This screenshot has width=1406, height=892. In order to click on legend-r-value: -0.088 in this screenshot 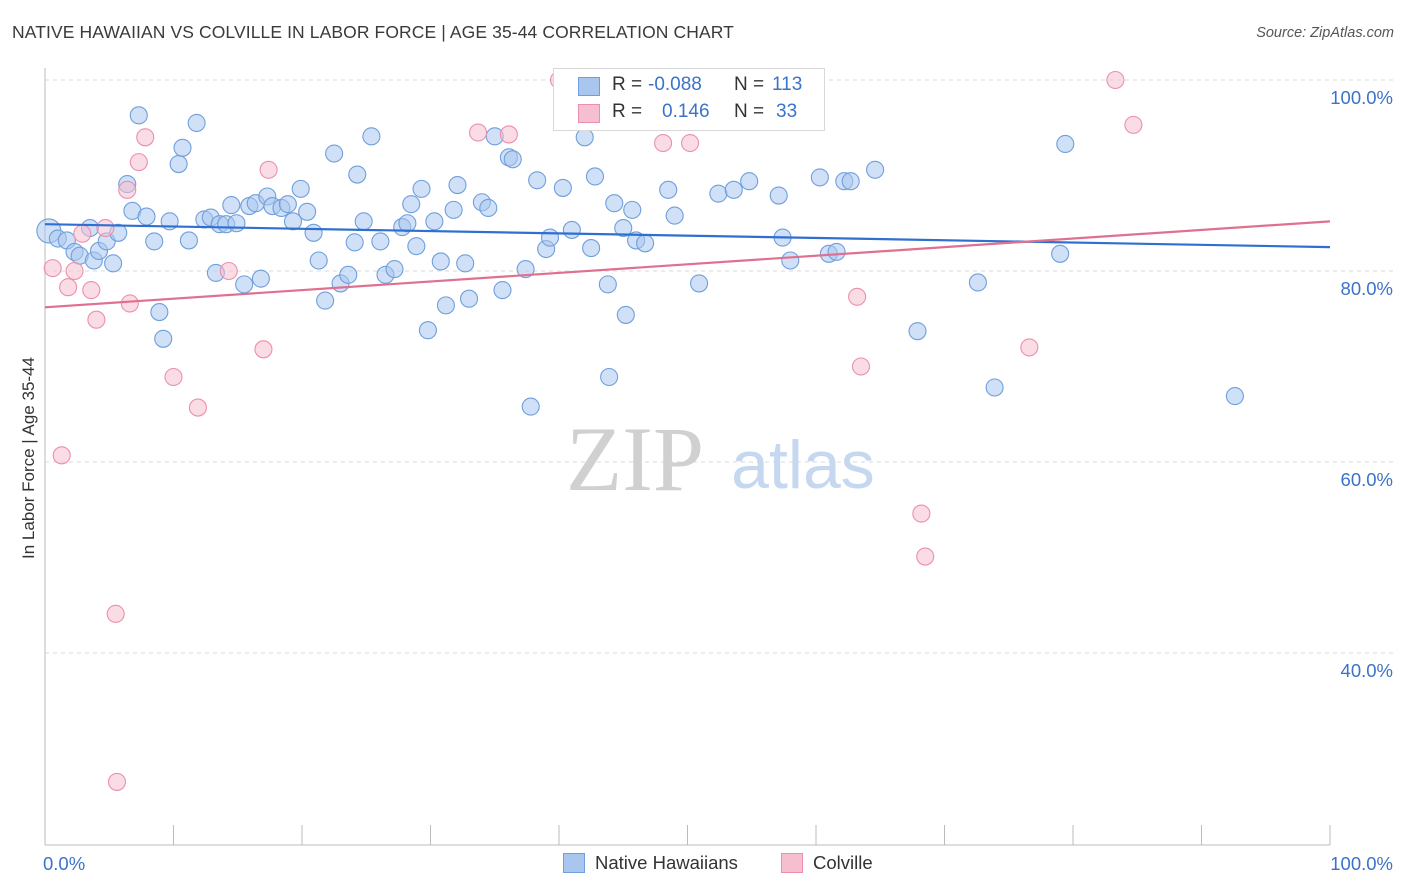, I will do `click(675, 84)`.